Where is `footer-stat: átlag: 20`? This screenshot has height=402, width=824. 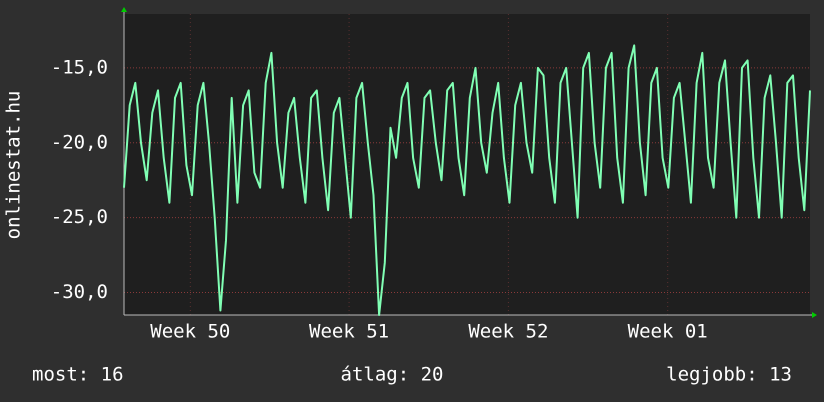 footer-stat: átlag: 20 is located at coordinates (392, 375).